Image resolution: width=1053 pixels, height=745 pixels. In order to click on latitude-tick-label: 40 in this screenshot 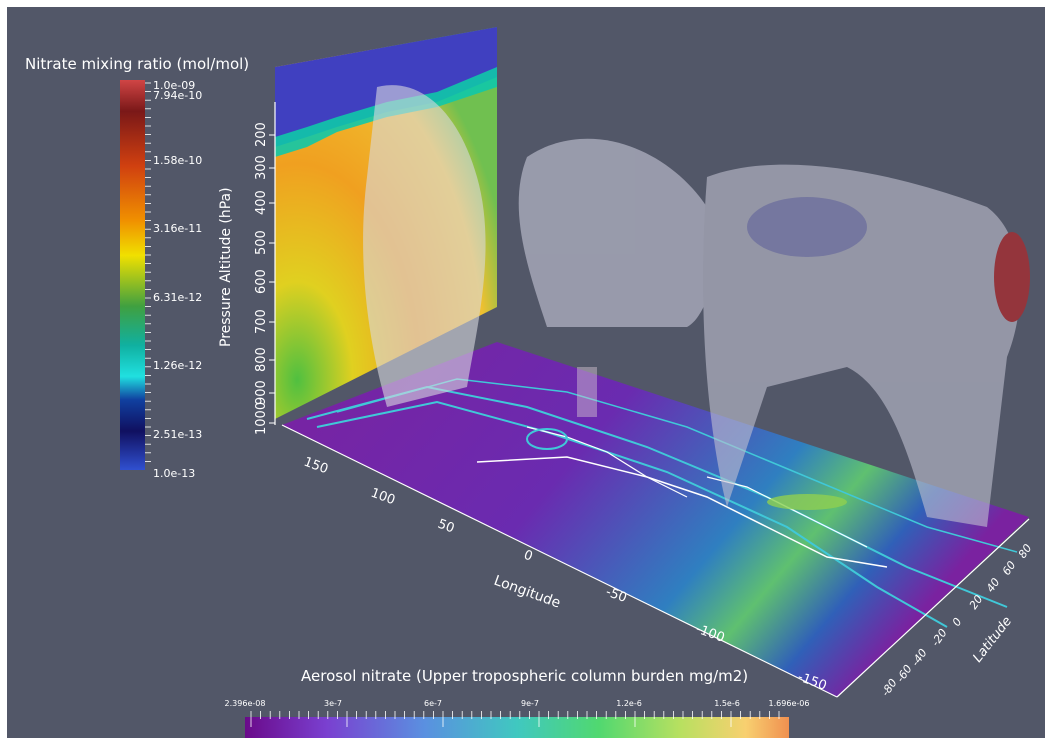, I will do `click(993, 585)`.